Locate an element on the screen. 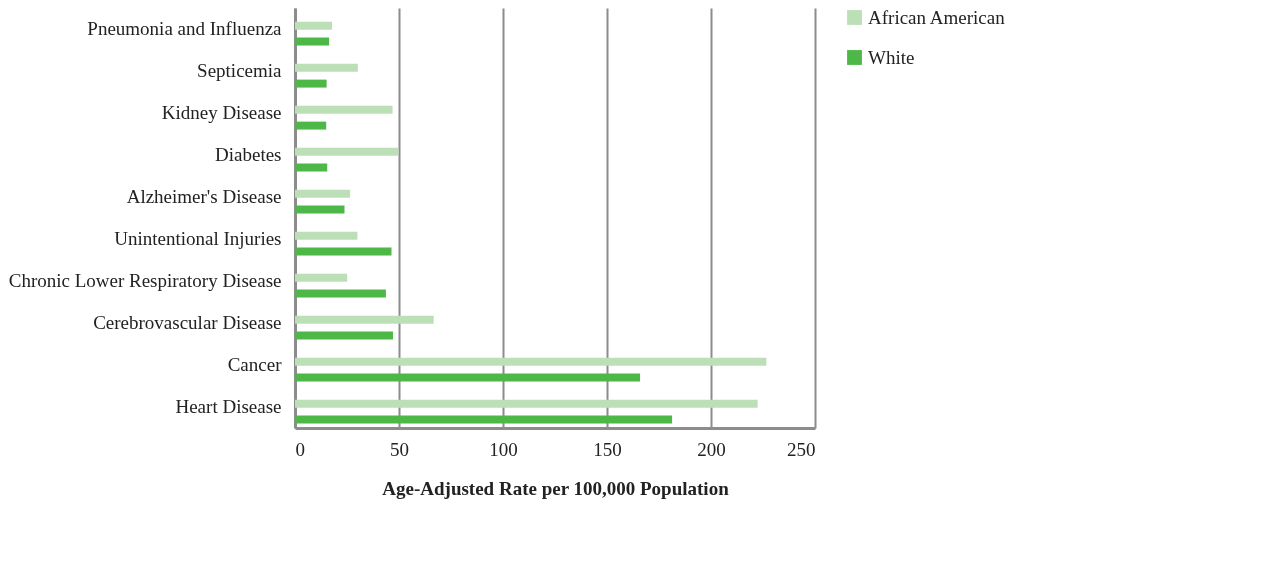 The height and width of the screenshot is (575, 1284). x-tick-label: 150 is located at coordinates (607, 449).